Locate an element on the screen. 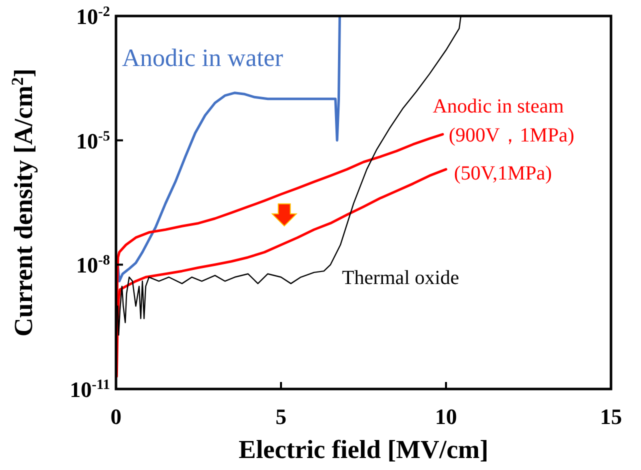 The image size is (641, 470). x-tick-label: 0 is located at coordinates (116, 416).